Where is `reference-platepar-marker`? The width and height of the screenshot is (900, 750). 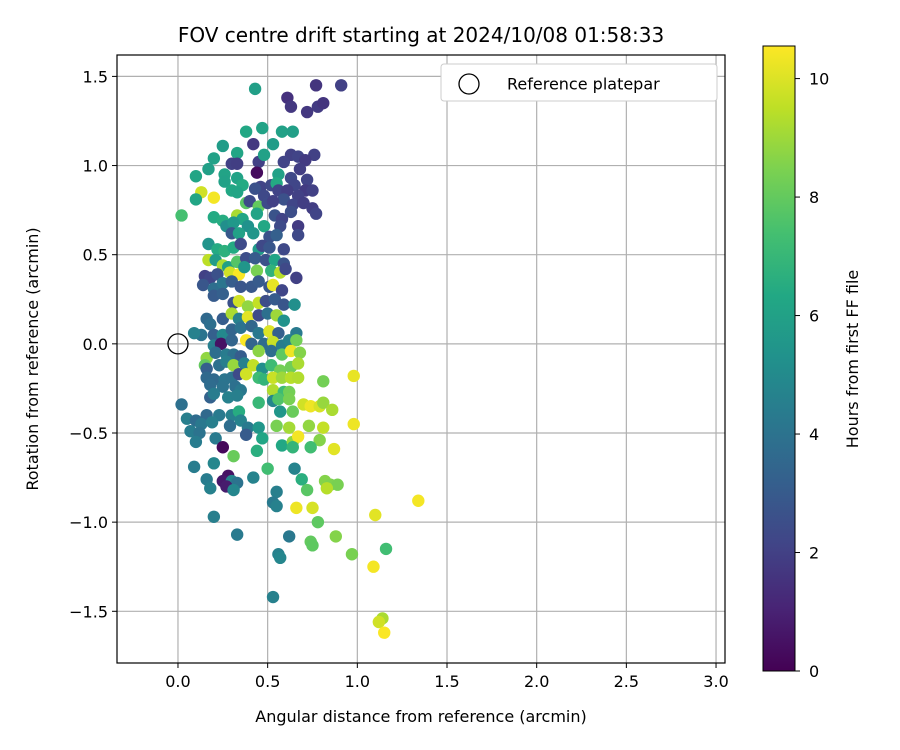
reference-platepar-marker is located at coordinates (178, 344).